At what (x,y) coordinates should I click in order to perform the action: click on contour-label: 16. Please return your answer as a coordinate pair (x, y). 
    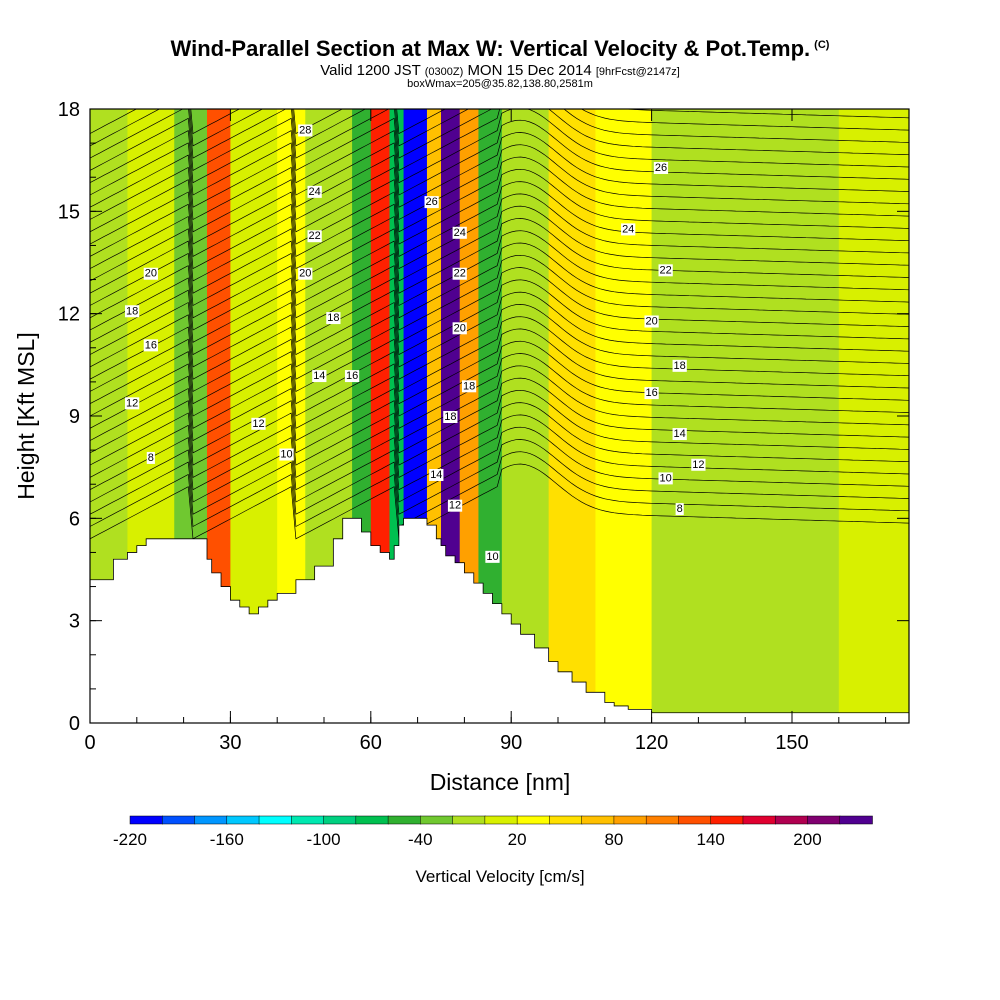
    Looking at the image, I should click on (651, 393).